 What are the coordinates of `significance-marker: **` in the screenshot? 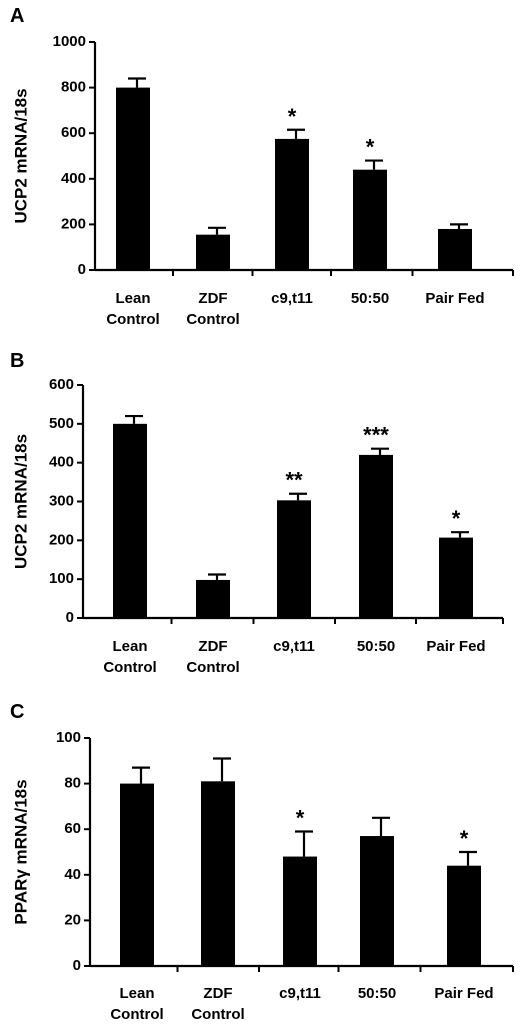 It's located at (294, 480).